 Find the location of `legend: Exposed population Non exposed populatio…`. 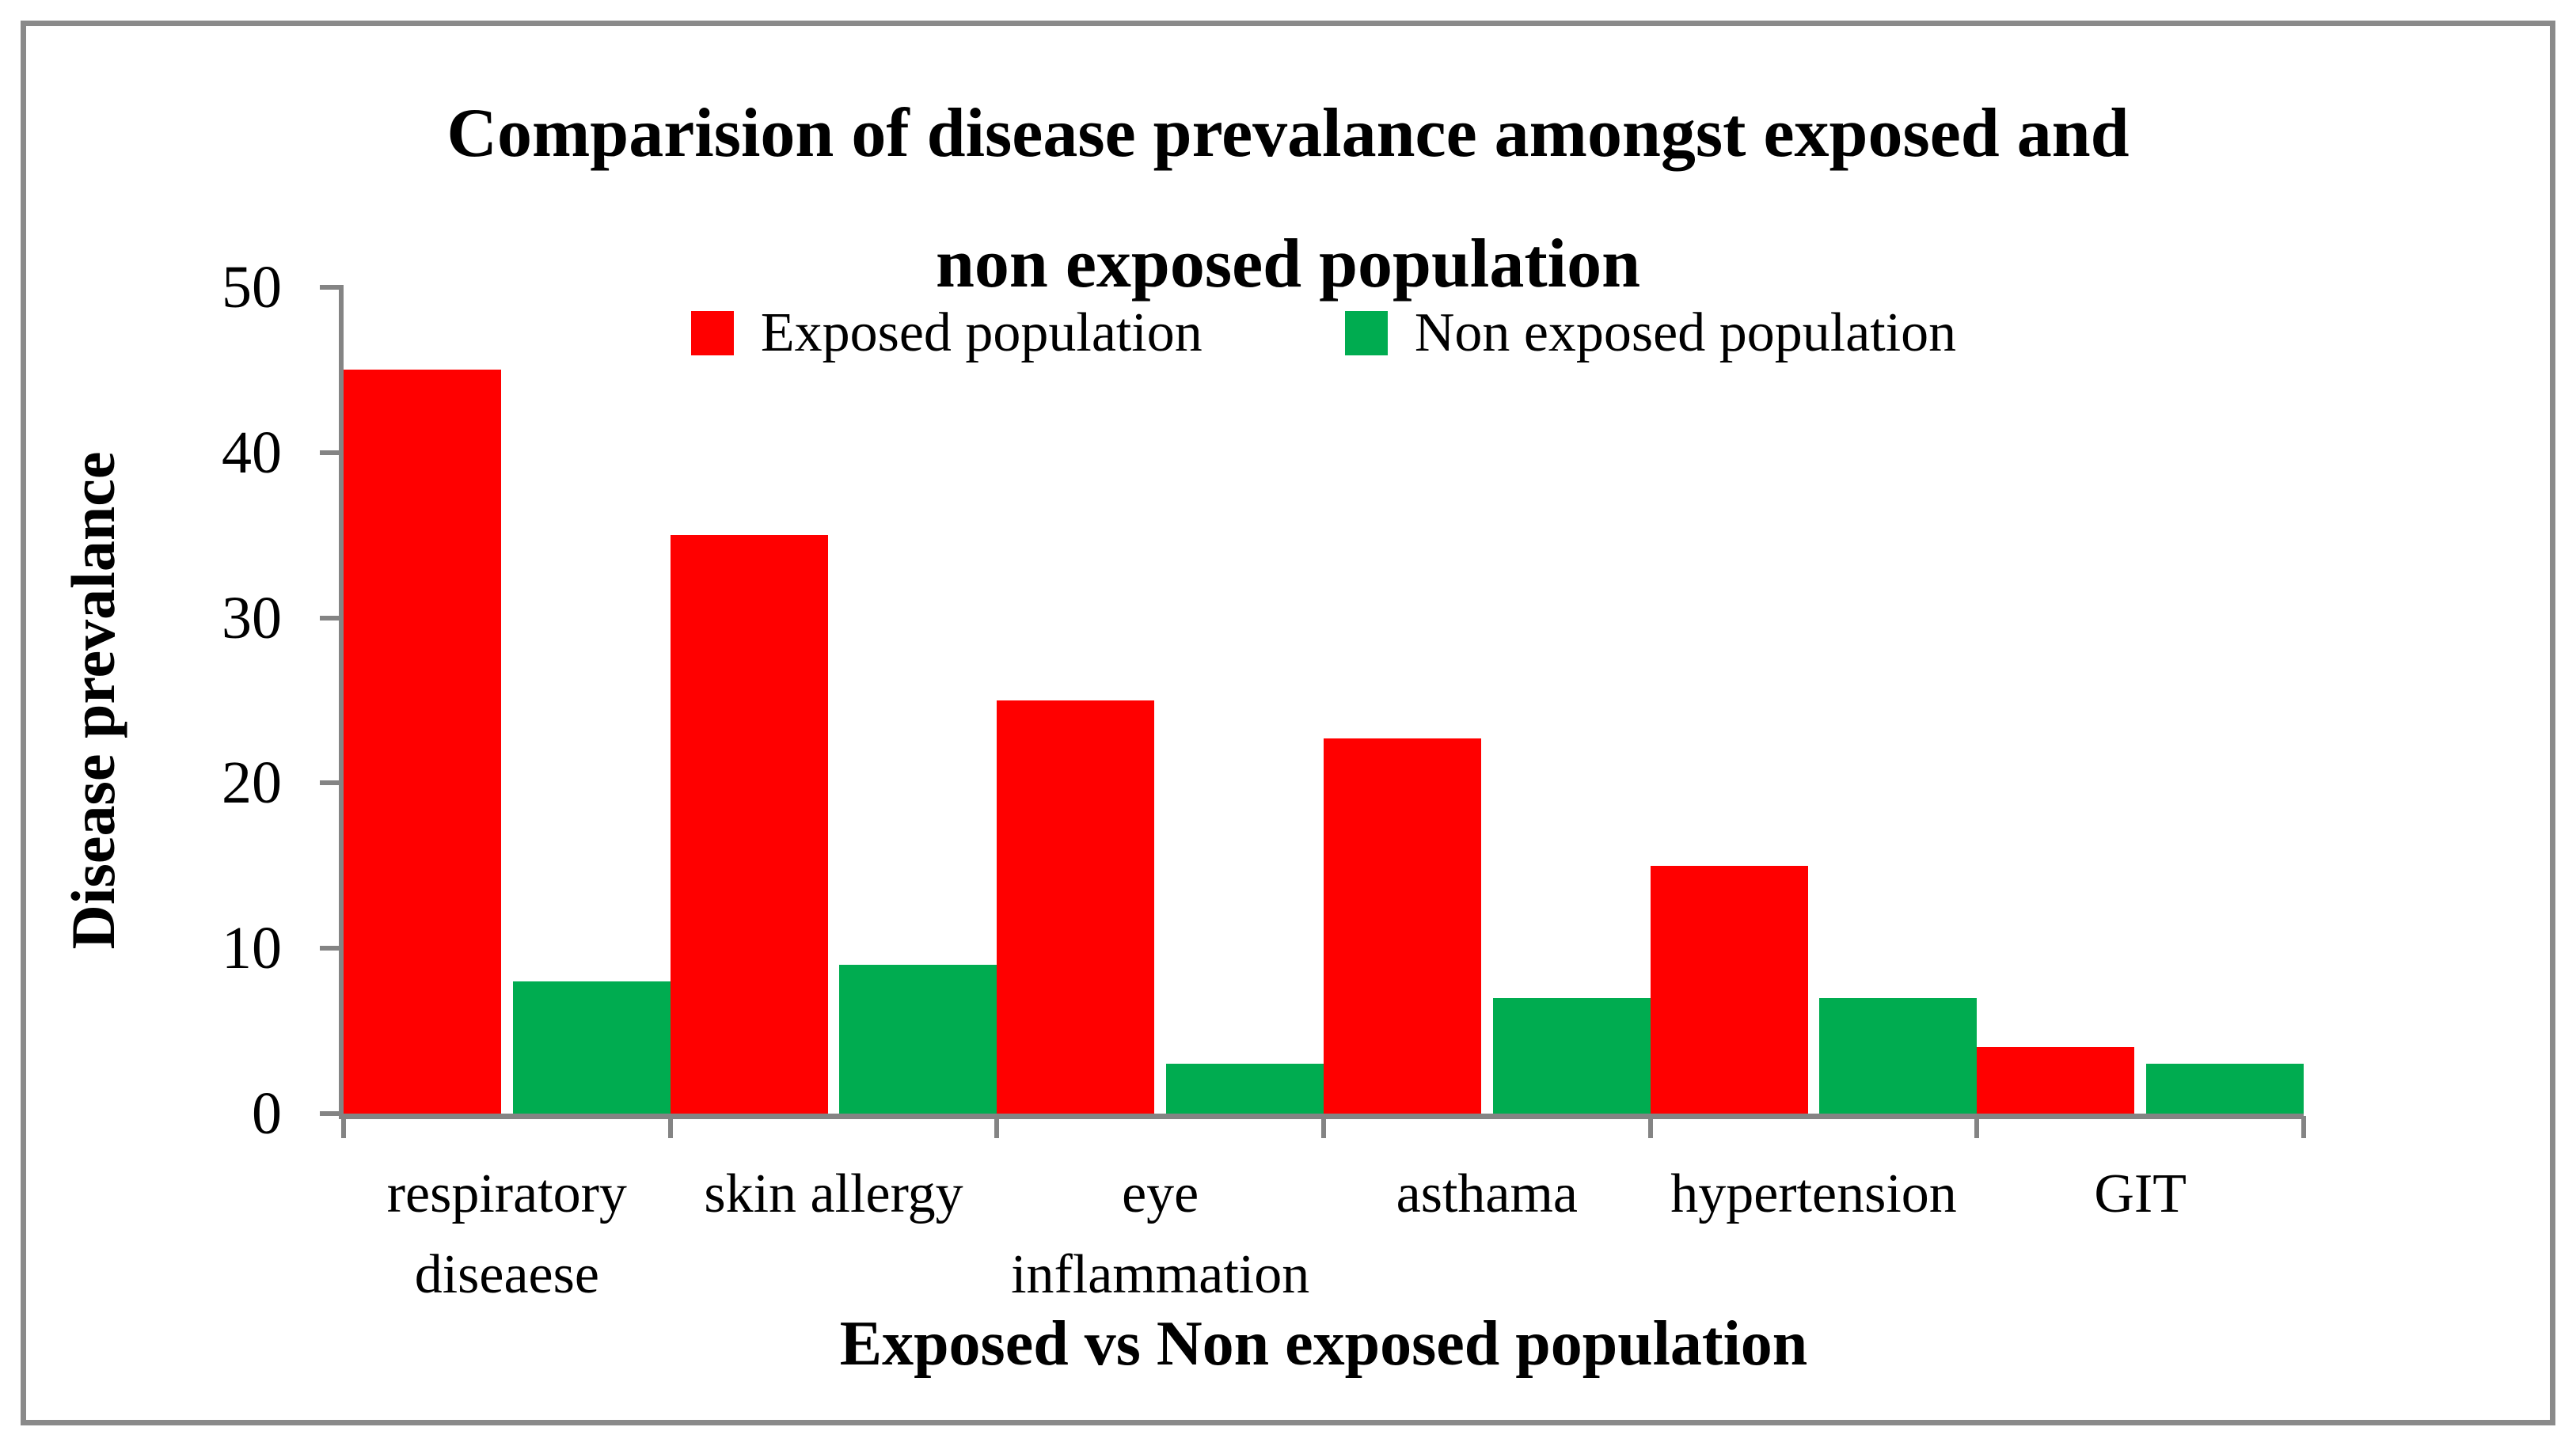

legend: Exposed population Non exposed populatio… is located at coordinates (1324, 333).